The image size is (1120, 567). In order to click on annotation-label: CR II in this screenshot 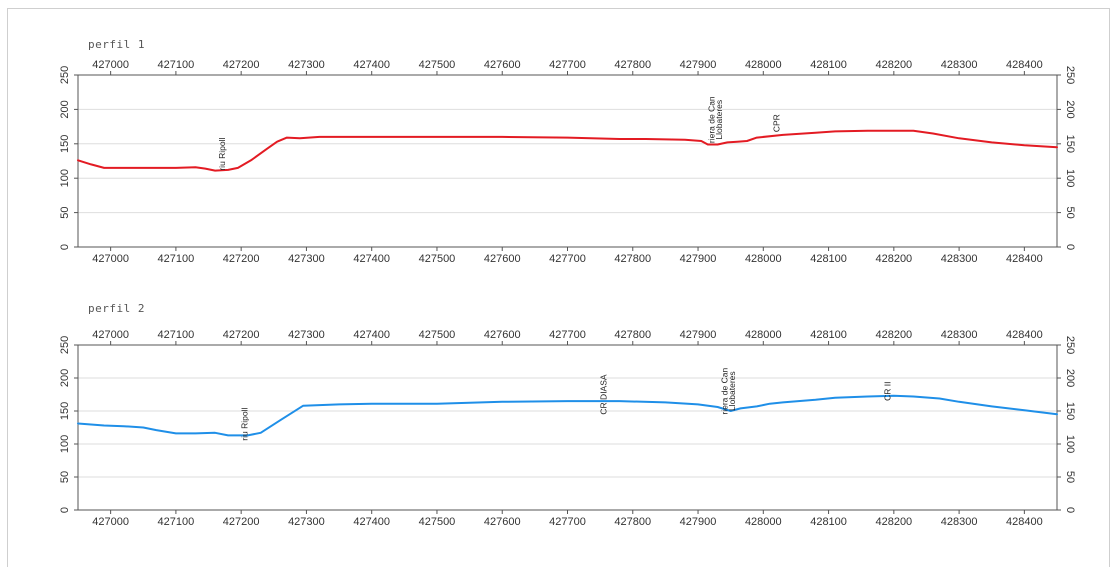, I will do `click(888, 391)`.